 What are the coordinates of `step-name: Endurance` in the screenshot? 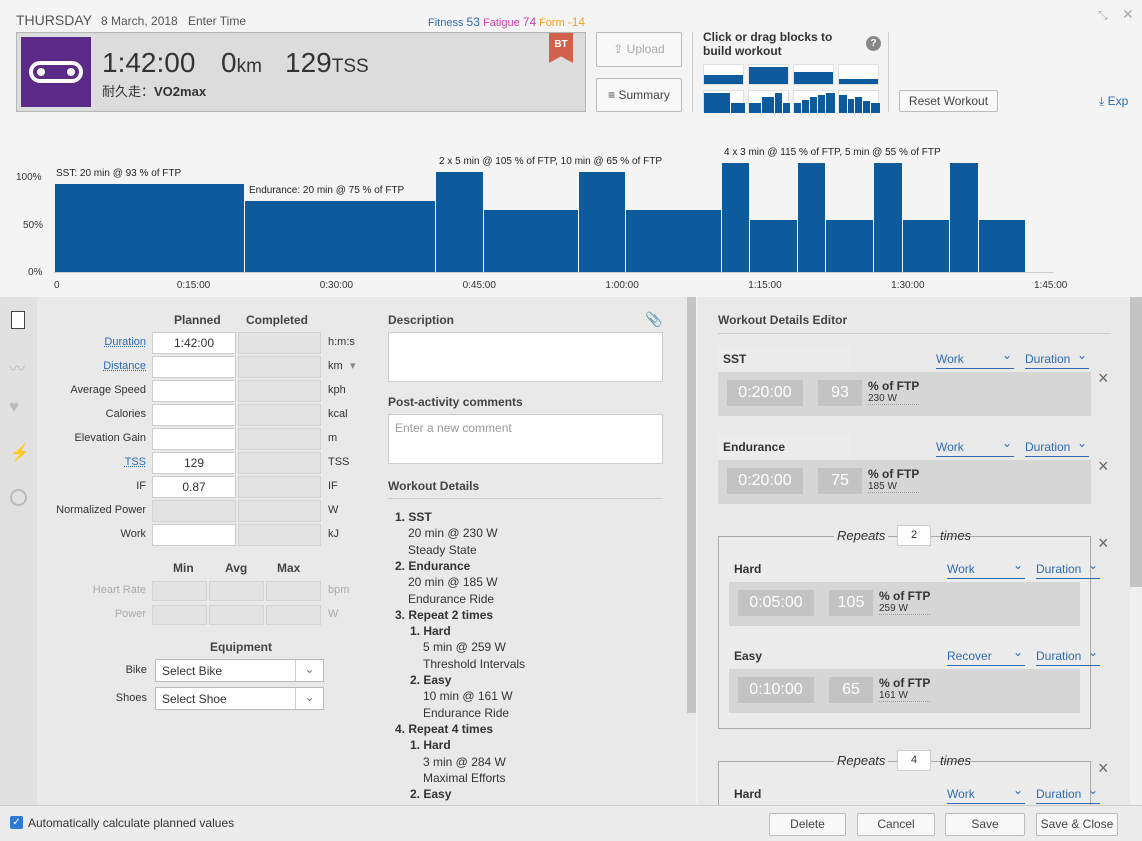 It's located at (784, 446).